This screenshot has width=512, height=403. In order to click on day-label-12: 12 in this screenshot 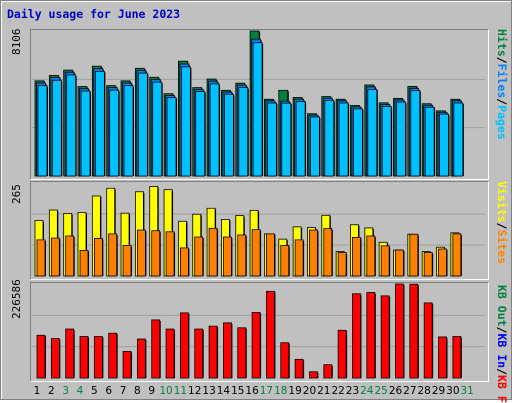, I will do `click(194, 391)`.